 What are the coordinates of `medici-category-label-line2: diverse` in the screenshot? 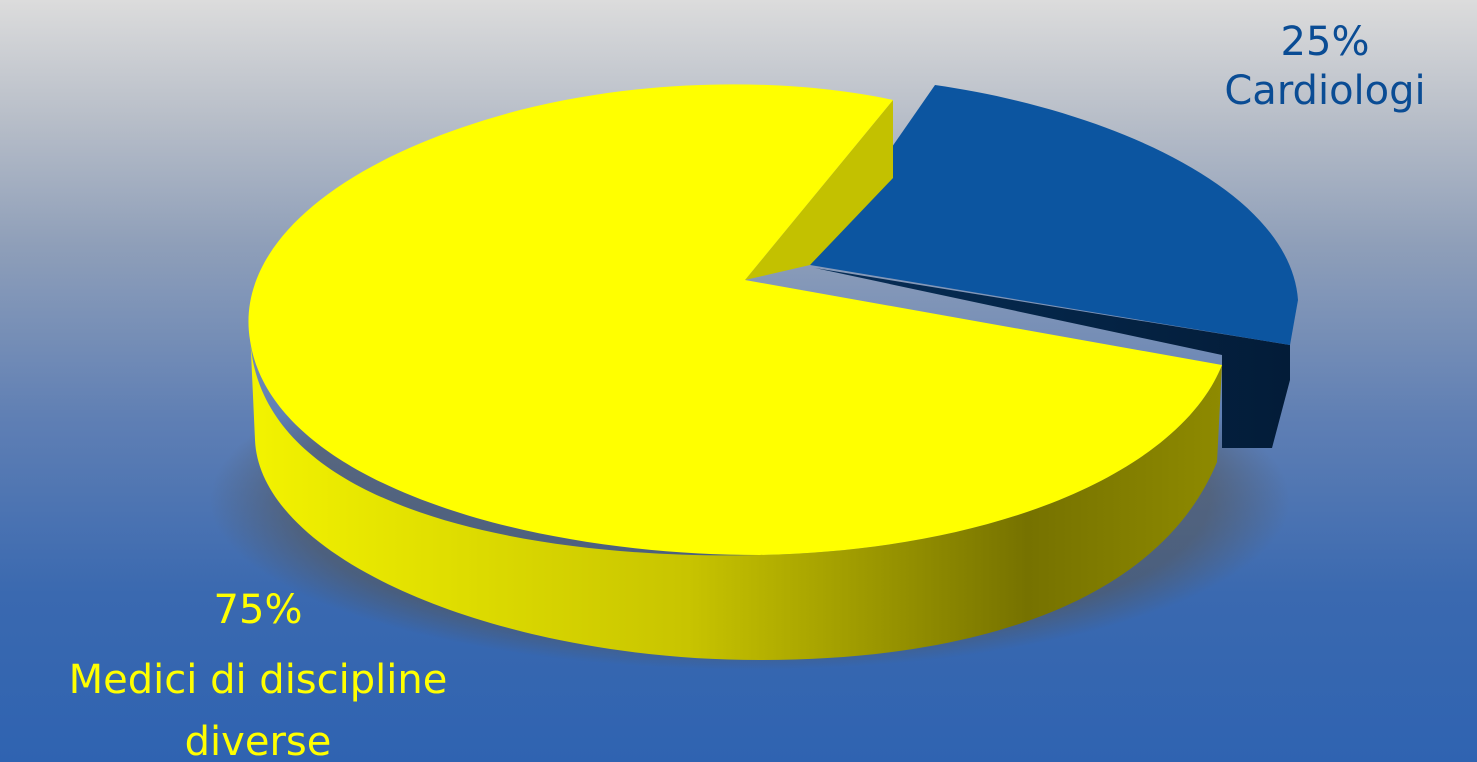 It's located at (258, 740).